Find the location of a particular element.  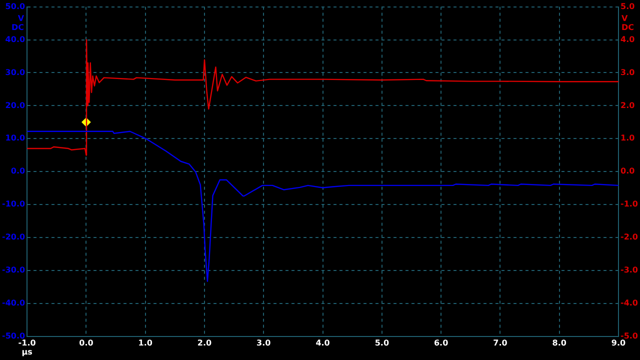

x-tick-label: 7.0 is located at coordinates (500, 343).